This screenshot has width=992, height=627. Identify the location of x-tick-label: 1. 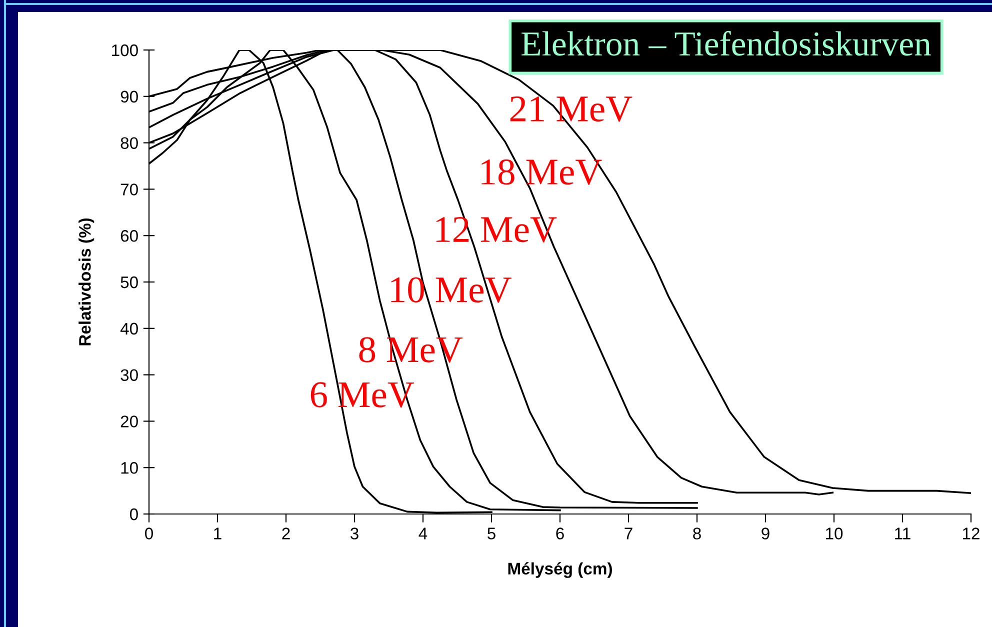
(218, 534).